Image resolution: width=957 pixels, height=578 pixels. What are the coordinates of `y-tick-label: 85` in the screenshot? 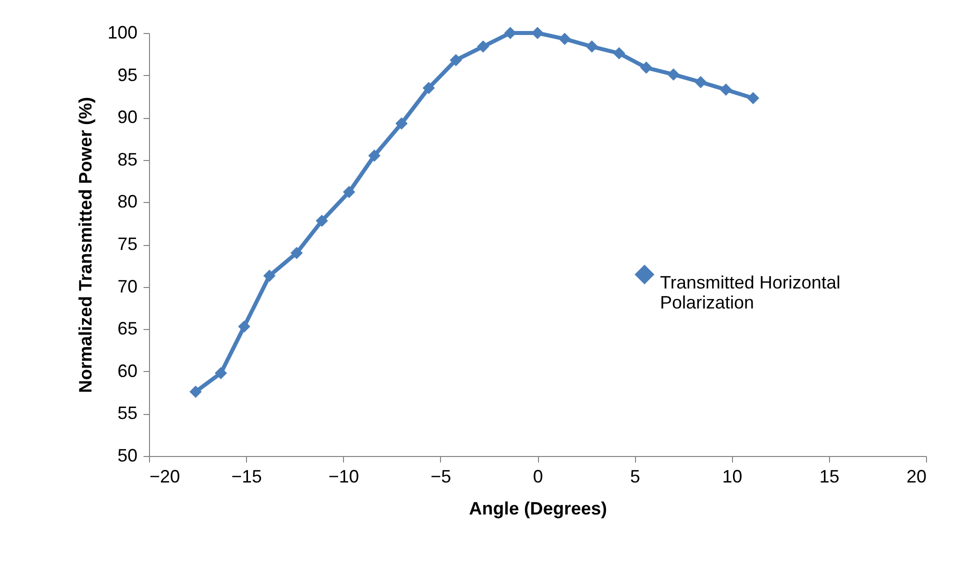 It's located at (127, 159).